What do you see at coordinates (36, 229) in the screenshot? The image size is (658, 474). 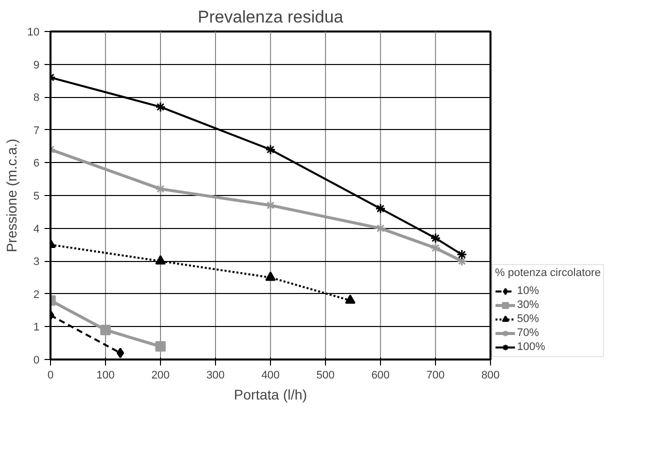 I see `y-tick-label: 4` at bounding box center [36, 229].